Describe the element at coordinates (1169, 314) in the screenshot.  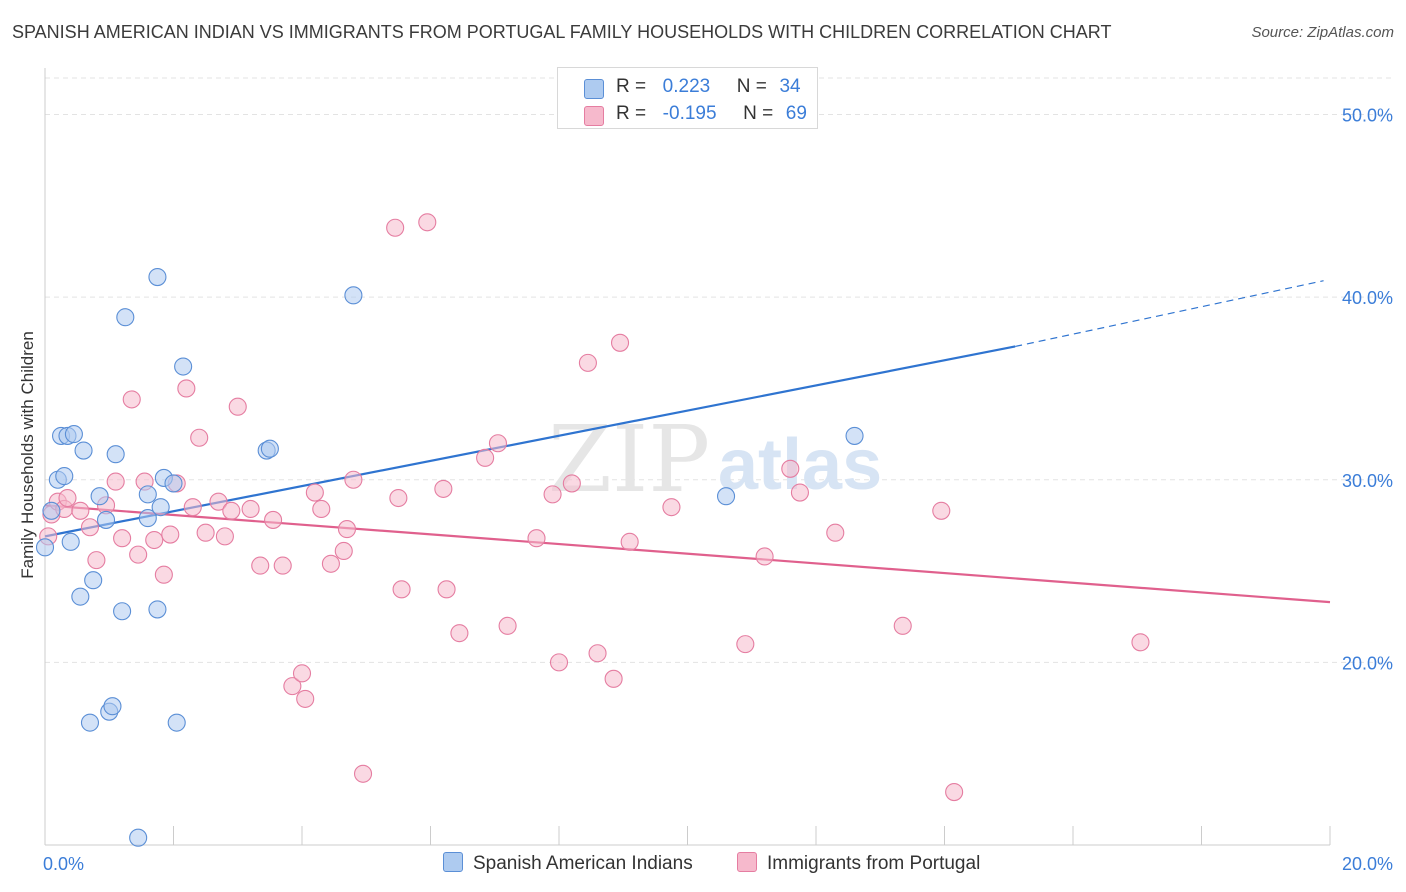
I see `blue-trend-extension` at that location.